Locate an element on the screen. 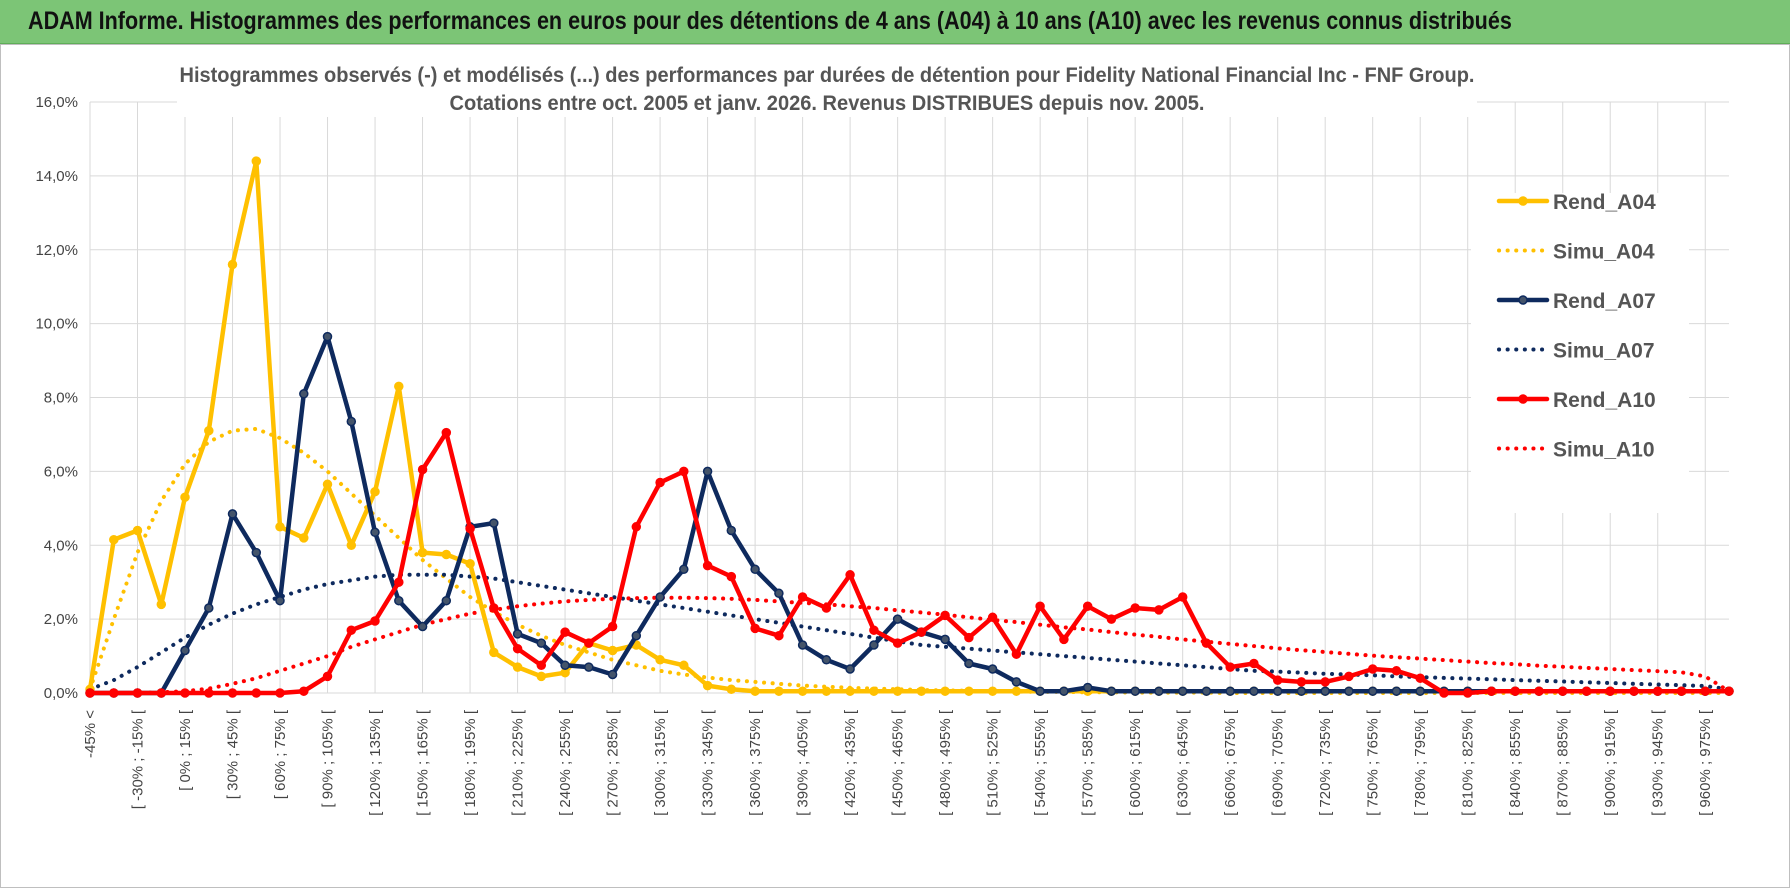  x-tick-label: [ -30% ; -15% [ is located at coordinates (138, 759).